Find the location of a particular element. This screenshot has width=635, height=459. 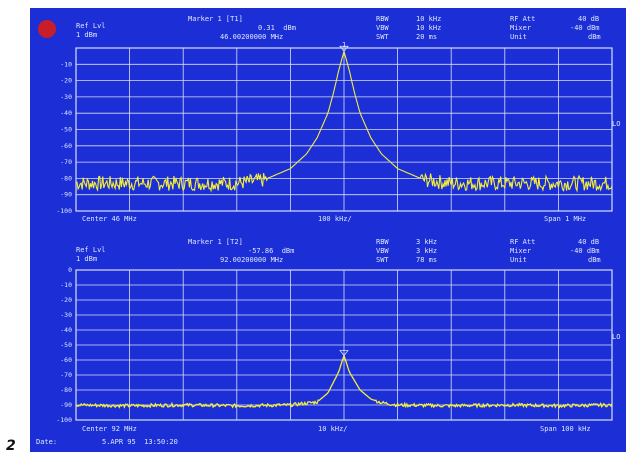

rohde-schwarz-logo-icon is located at coordinates (47, 29).